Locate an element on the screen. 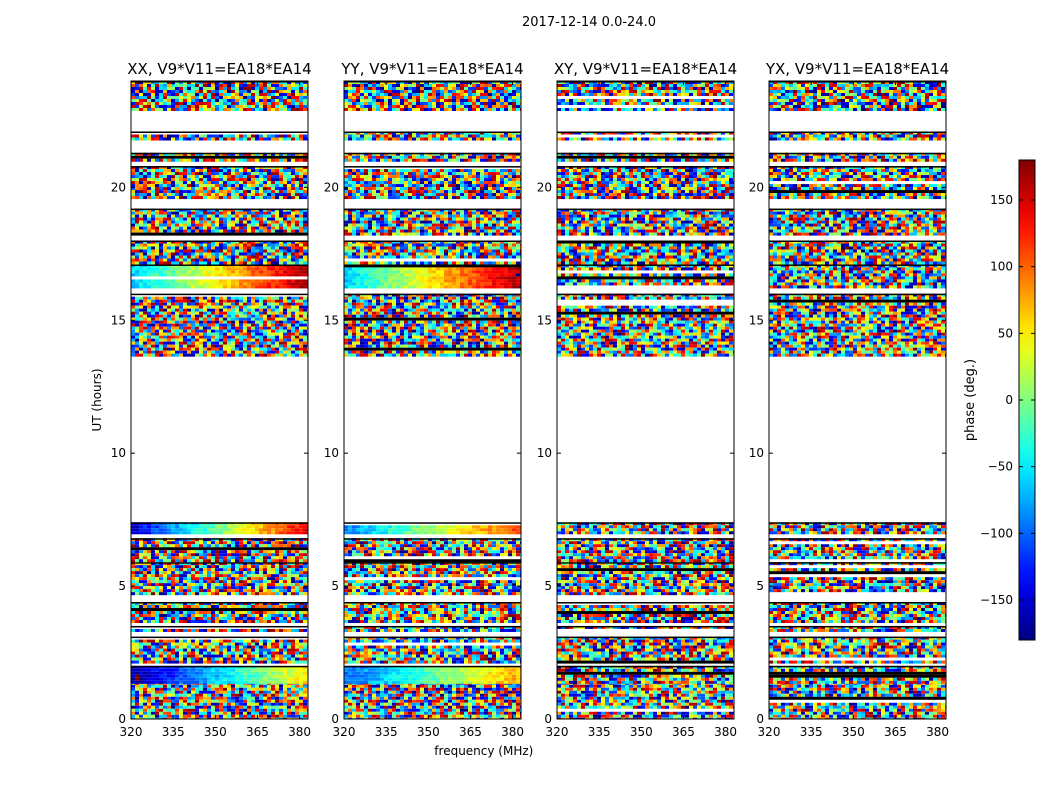  colorbar-tick-label: −50 is located at coordinates (1000, 467).